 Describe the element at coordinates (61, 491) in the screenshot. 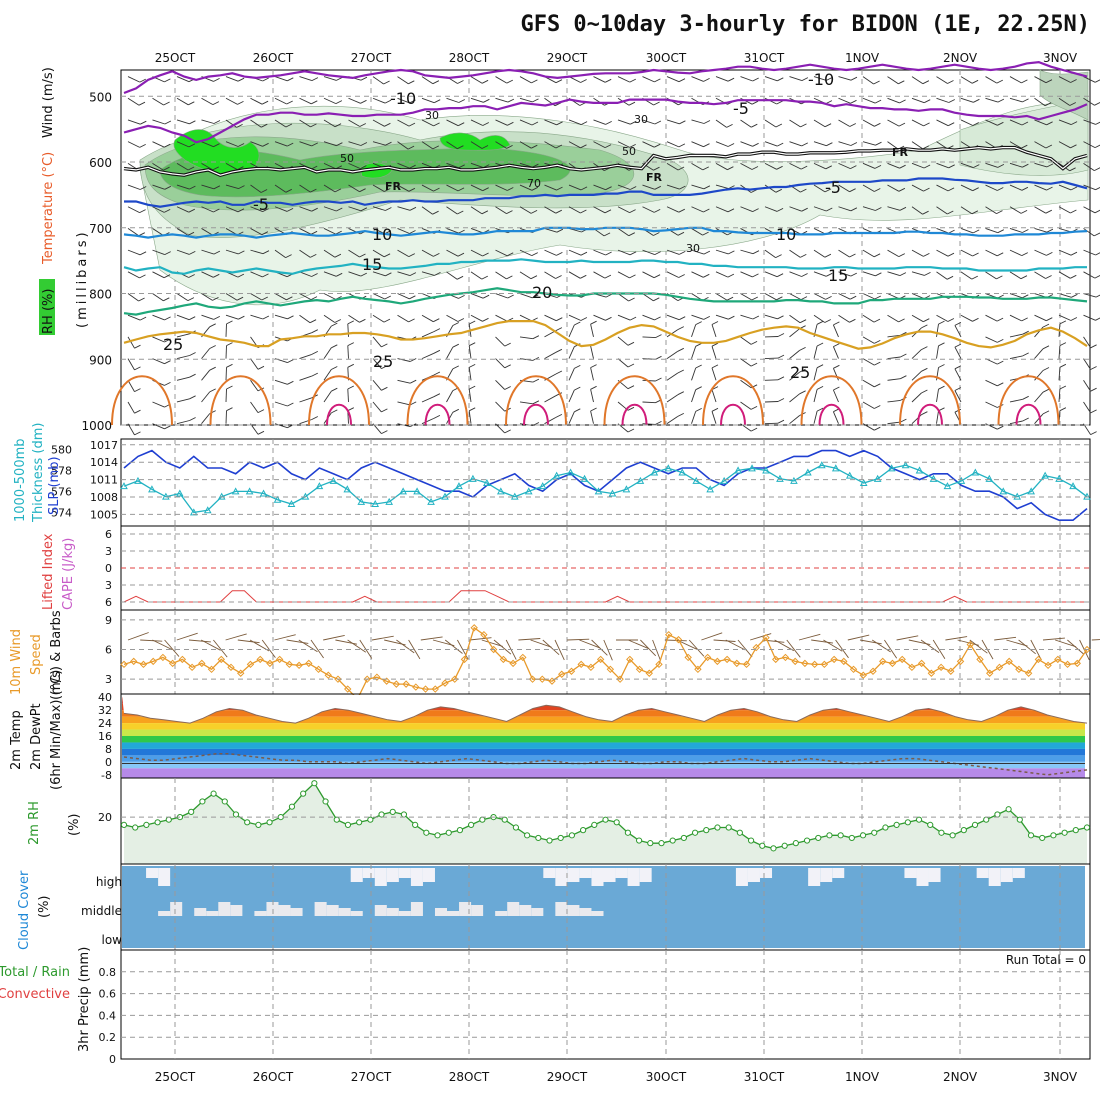

I see `thickness-tick-label: 576` at that location.